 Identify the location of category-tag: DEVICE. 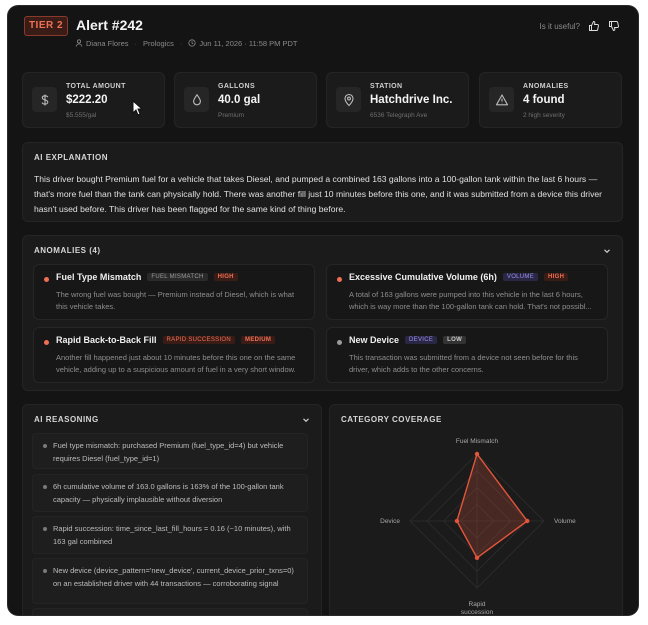
(421, 340).